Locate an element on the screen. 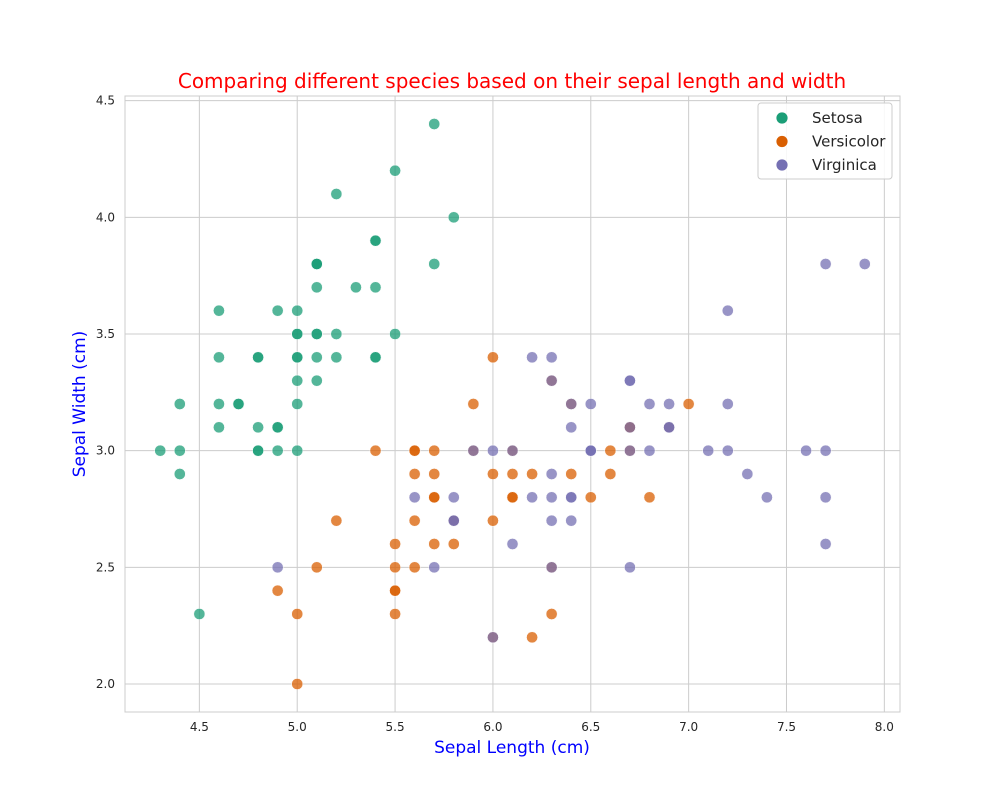  x-tick-label: 4.5 is located at coordinates (199, 727).